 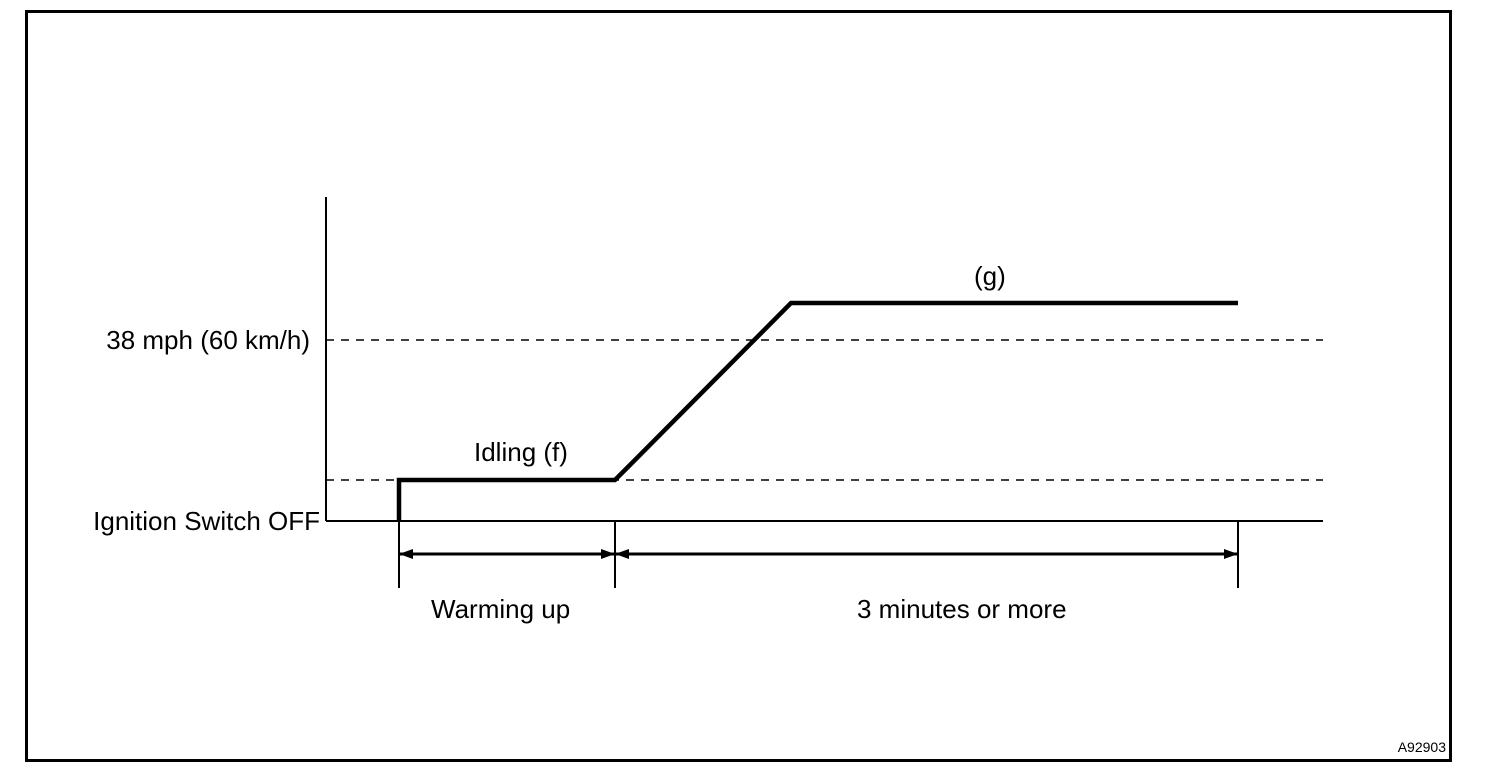 What do you see at coordinates (1421, 747) in the screenshot?
I see `figure-code: A92903` at bounding box center [1421, 747].